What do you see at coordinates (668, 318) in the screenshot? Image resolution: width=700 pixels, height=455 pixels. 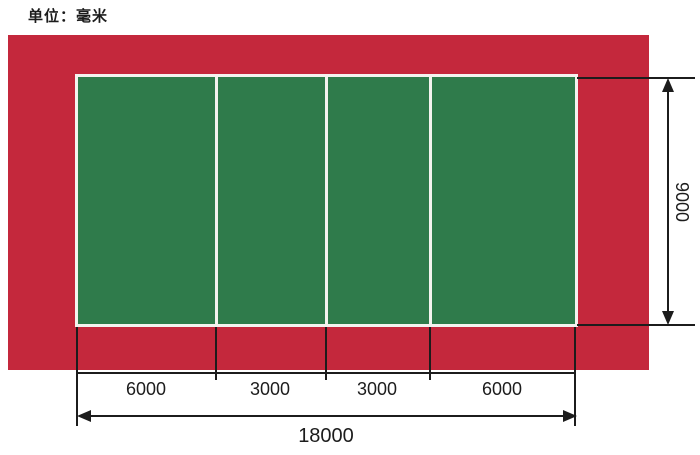 I see `arrowhead-down-icon` at bounding box center [668, 318].